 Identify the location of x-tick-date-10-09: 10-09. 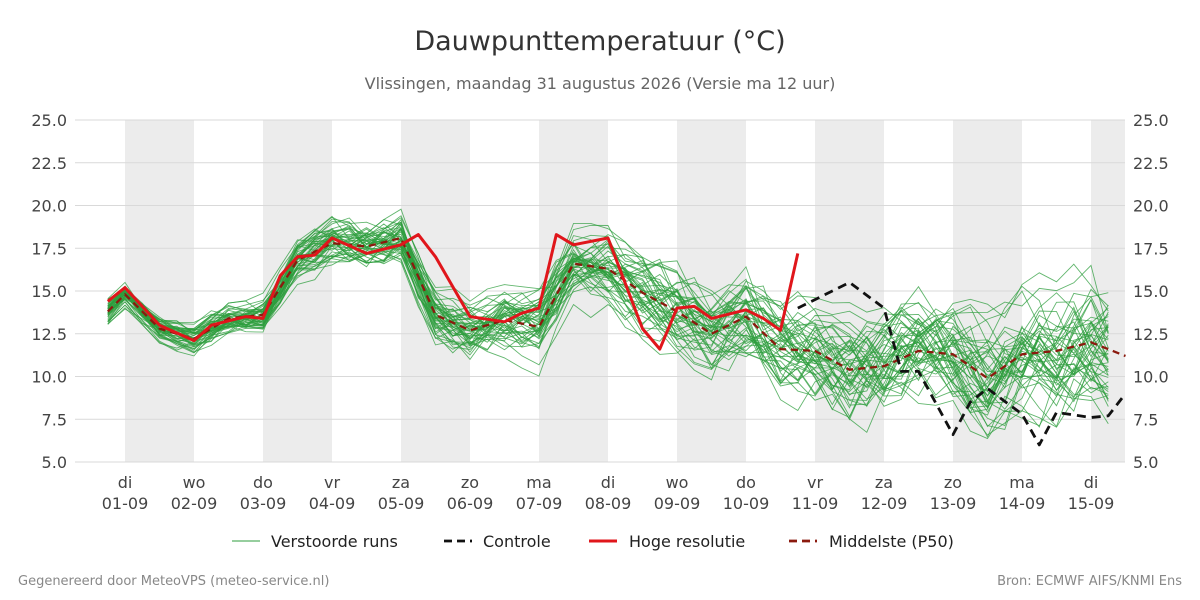
(746, 503).